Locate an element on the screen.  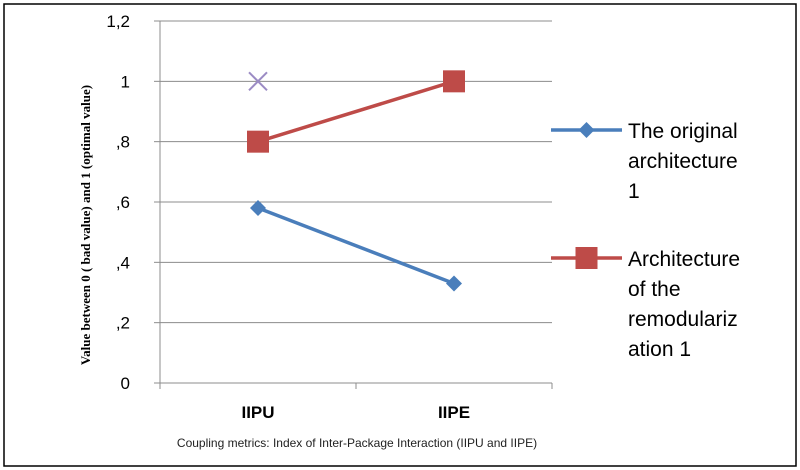
legend-entry: The original architecture 1 is located at coordinates (644, 161).